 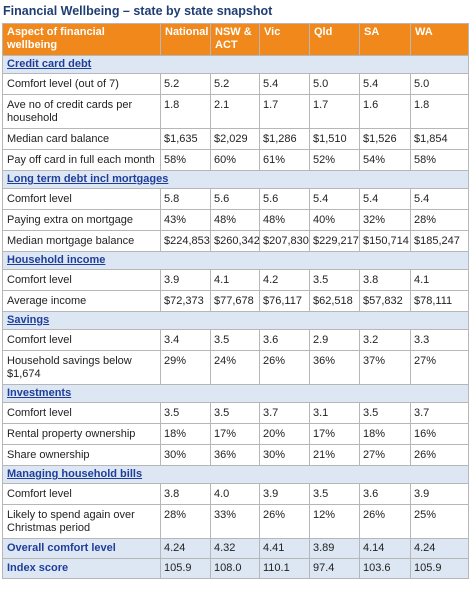 I want to click on row-label: Average income, so click(x=81, y=301).